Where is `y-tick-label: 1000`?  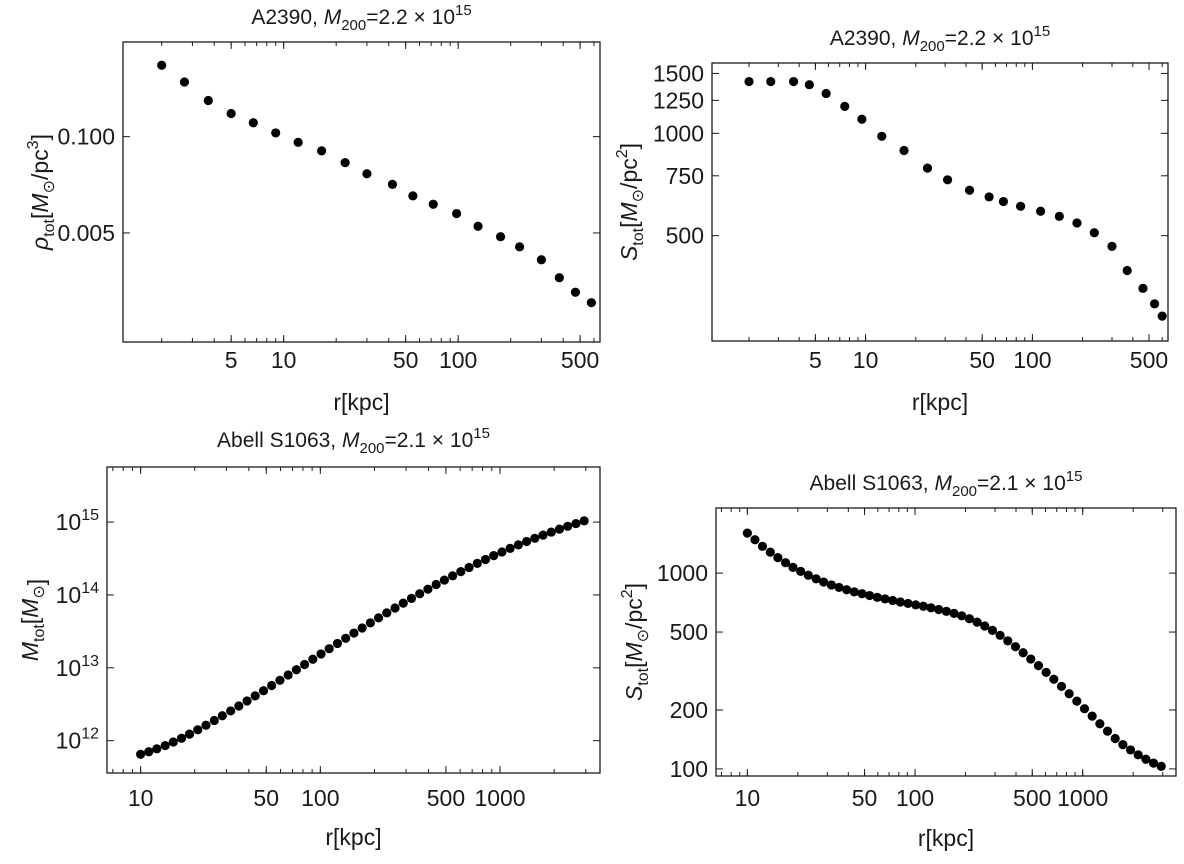 y-tick-label: 1000 is located at coordinates (678, 133).